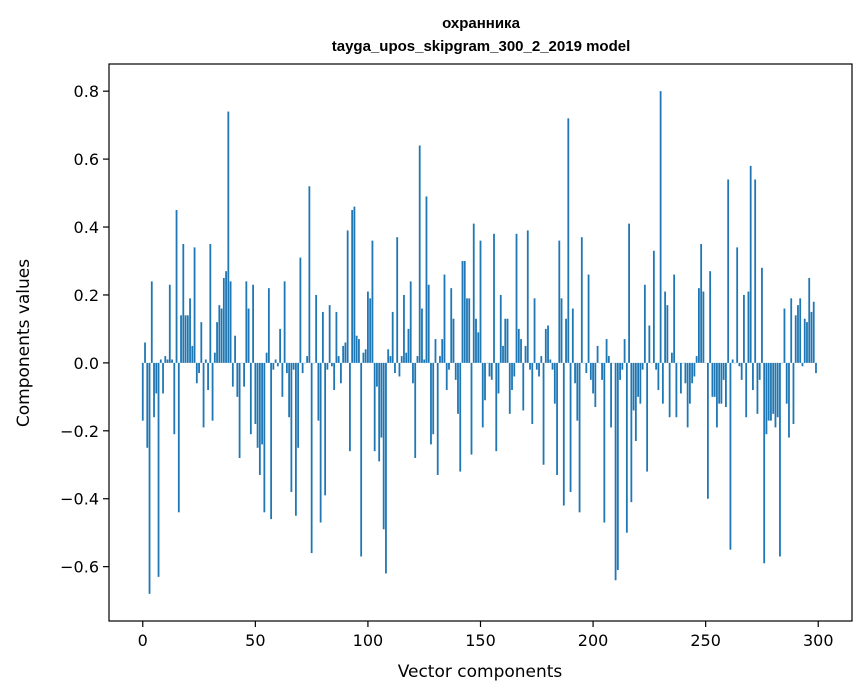 This screenshot has width=867, height=696. I want to click on chart-subtitle: tayga_upos_skipgram_300_2_2019 model, so click(481, 46).